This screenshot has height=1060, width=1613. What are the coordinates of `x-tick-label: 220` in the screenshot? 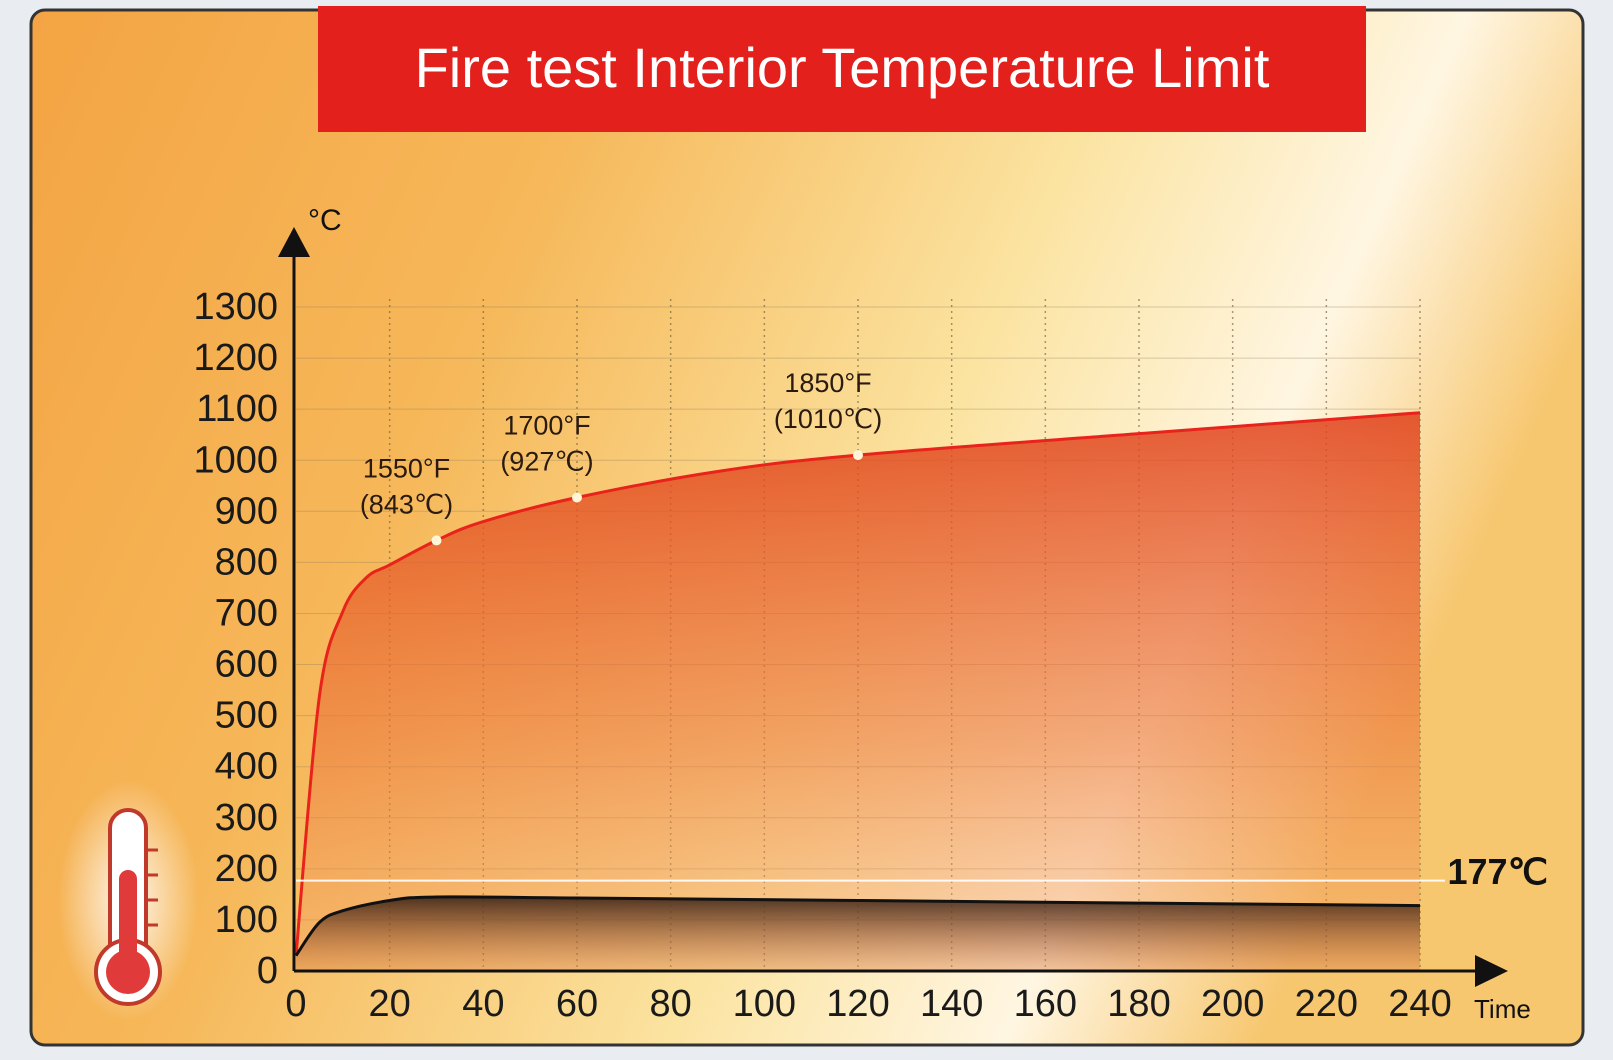 It's located at (1326, 1004).